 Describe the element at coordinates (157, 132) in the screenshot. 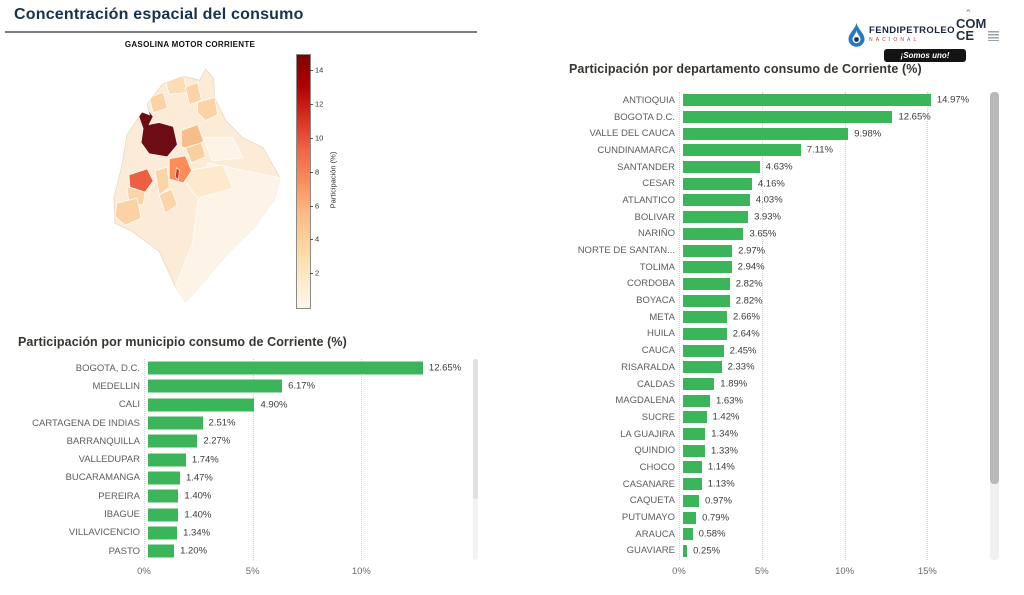

I see `map-region-antioquia` at that location.